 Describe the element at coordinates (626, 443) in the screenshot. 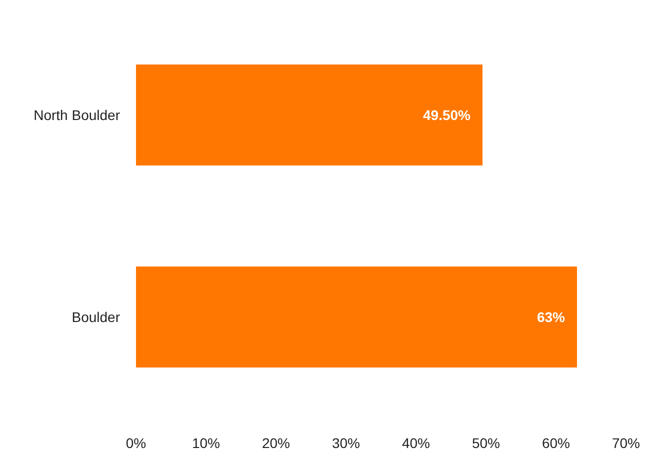

I see `x-tick-label: 70%` at that location.